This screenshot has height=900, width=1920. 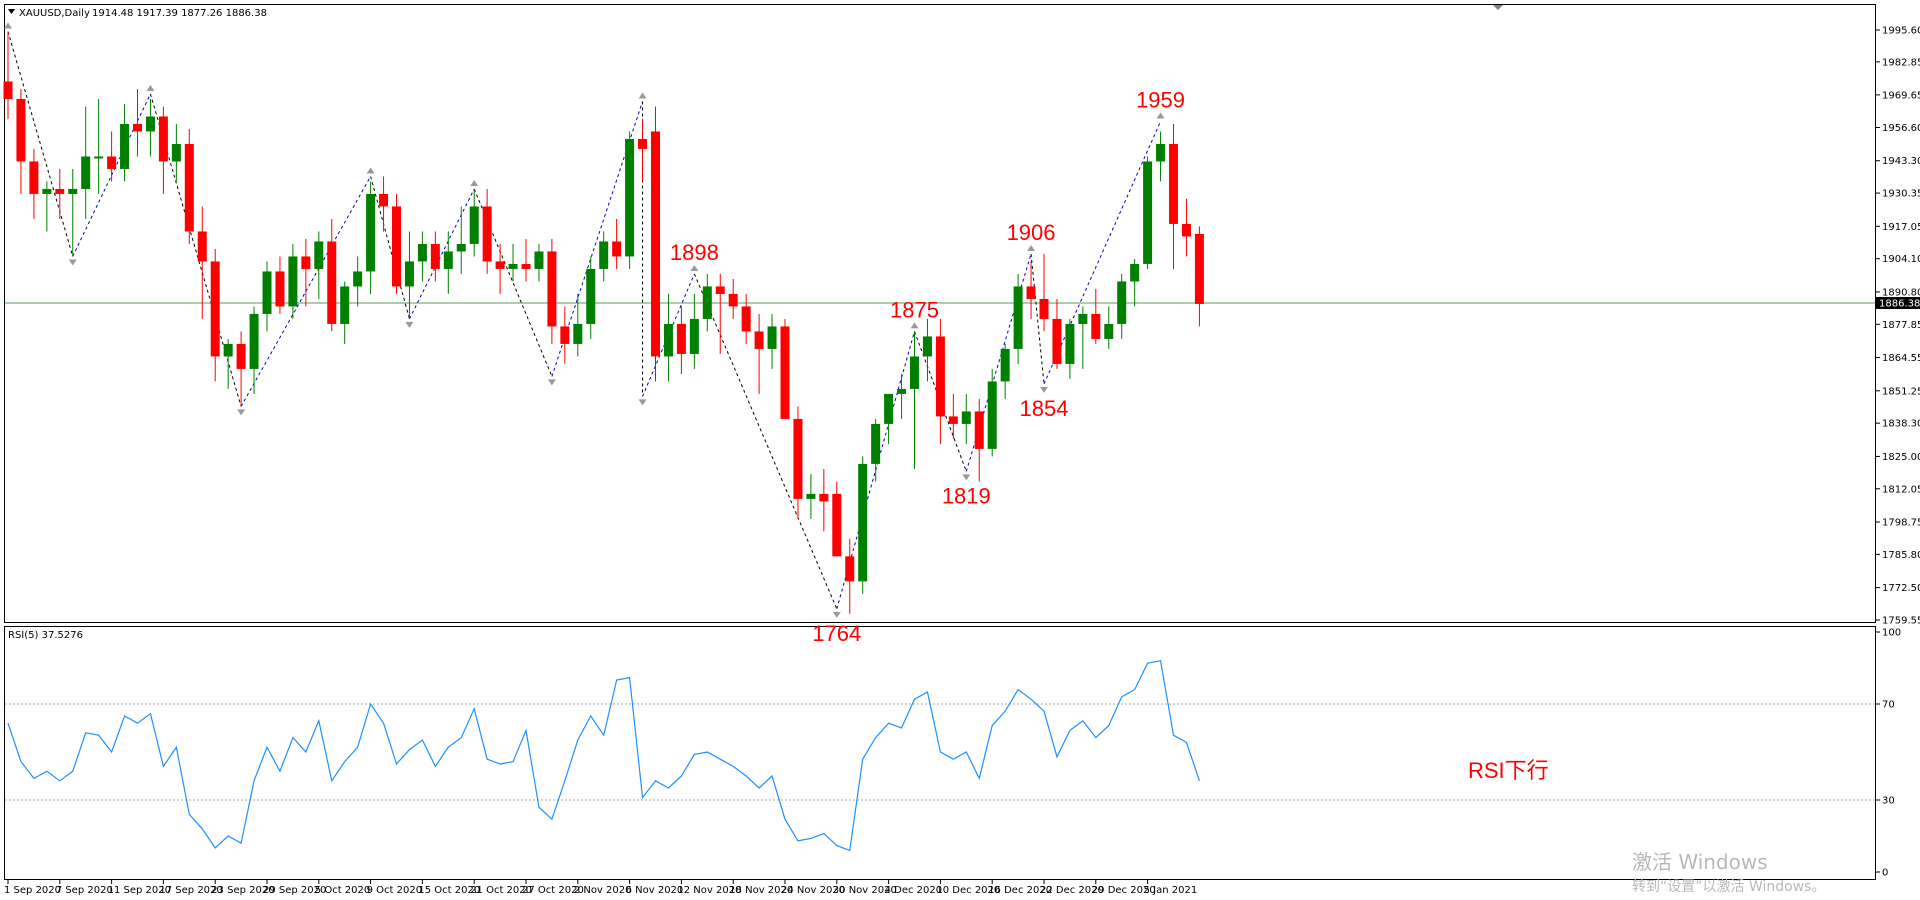 I want to click on time-tick-label: 27 Oct 2020, so click(x=553, y=890).